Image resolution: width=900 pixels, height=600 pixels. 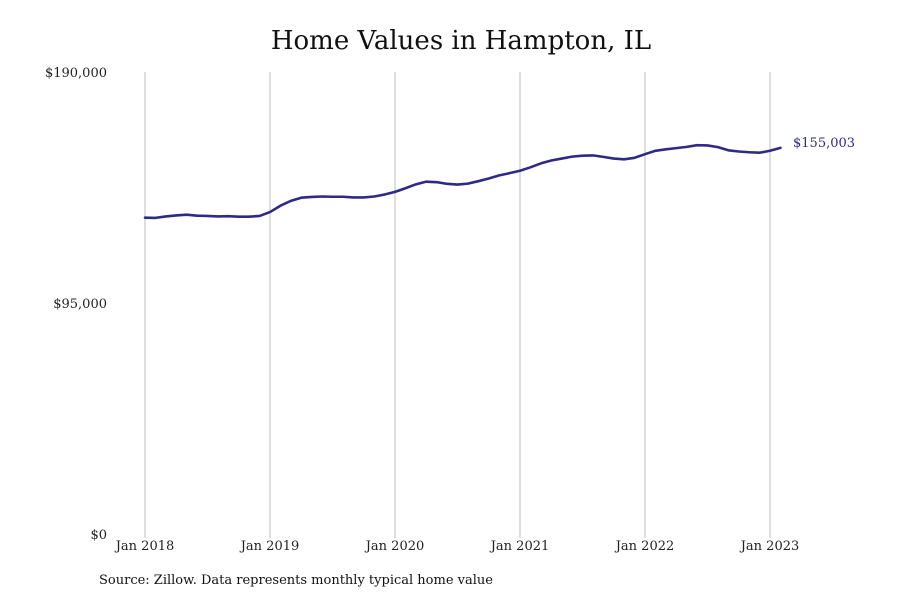 I want to click on y-axis-tick-labels: $0 $95,000 $190,000, so click(x=76, y=304).